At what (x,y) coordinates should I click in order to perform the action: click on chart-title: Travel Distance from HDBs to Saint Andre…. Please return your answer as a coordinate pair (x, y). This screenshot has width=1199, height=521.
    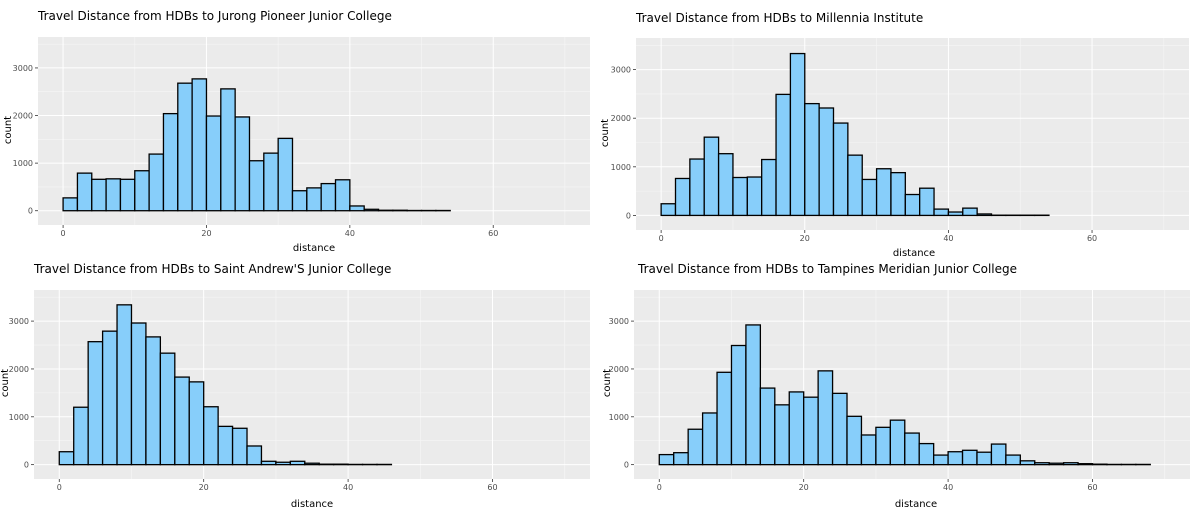
    Looking at the image, I should click on (212, 269).